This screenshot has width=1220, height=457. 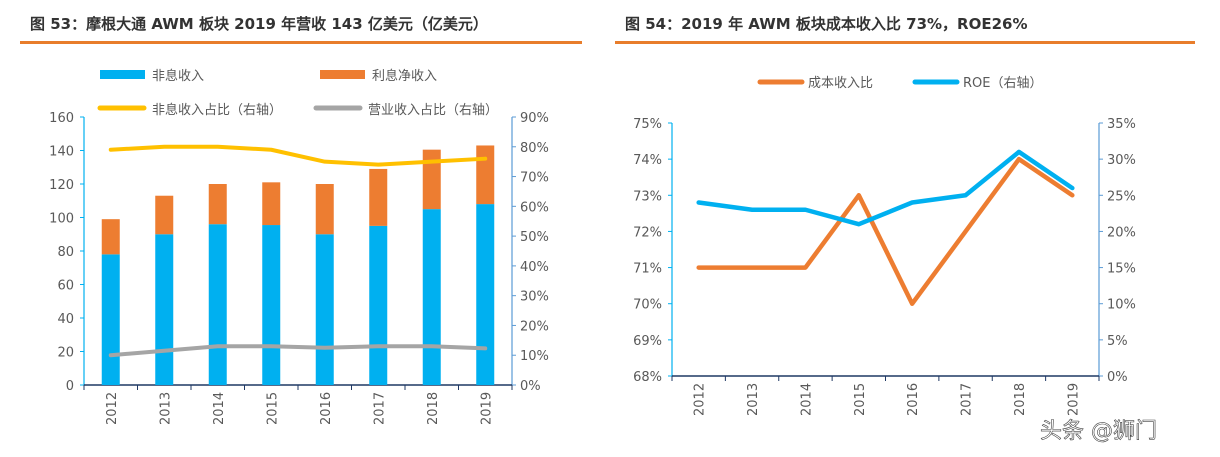 I want to click on chart2-x-tick-label: 2018, so click(x=1020, y=399).